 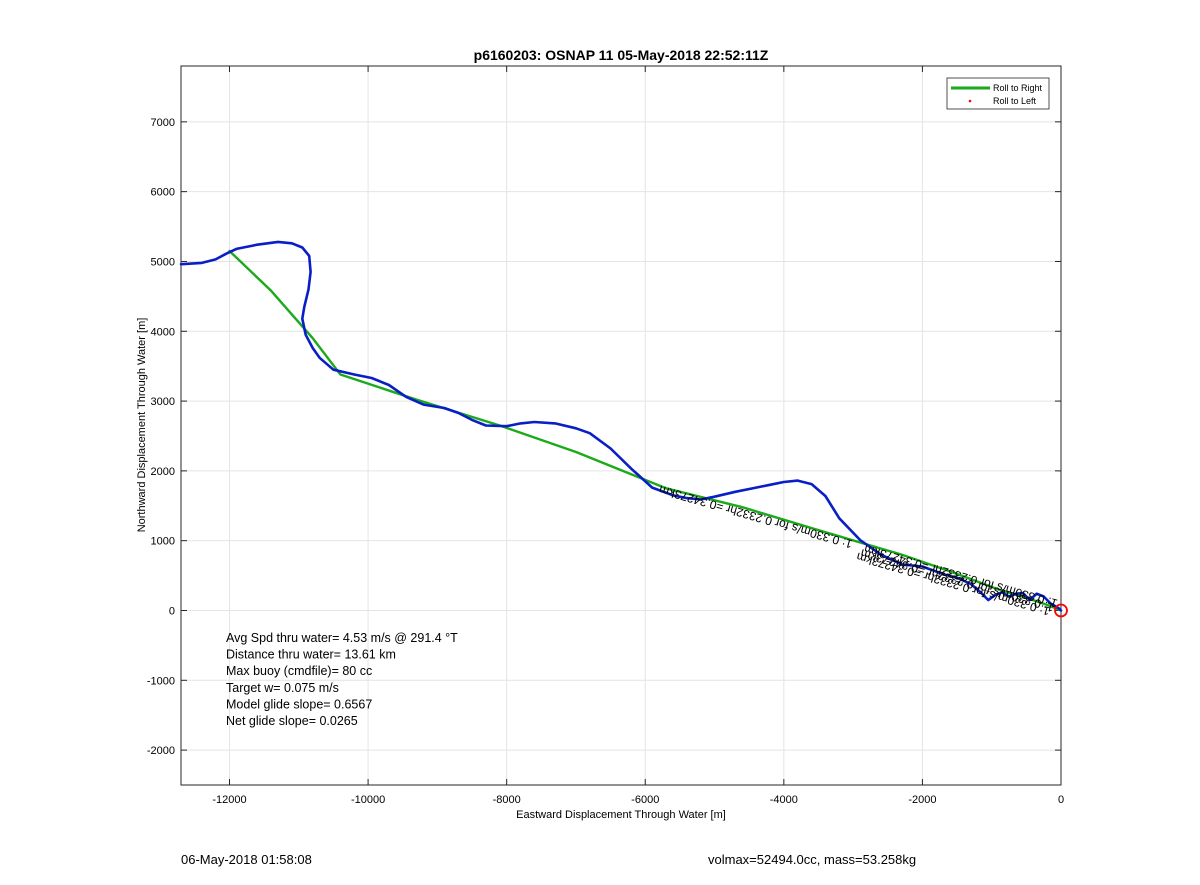 What do you see at coordinates (163, 123) in the screenshot?
I see `y-tick-label: 7000` at bounding box center [163, 123].